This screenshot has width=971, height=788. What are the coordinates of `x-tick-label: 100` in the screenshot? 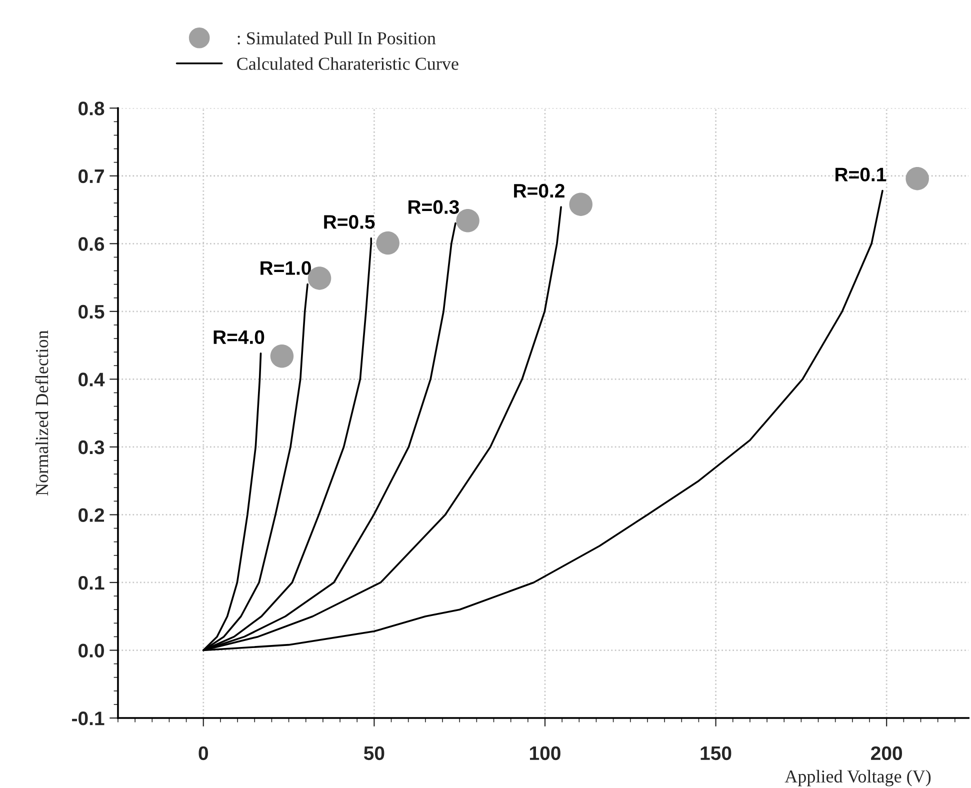 It's located at (545, 753).